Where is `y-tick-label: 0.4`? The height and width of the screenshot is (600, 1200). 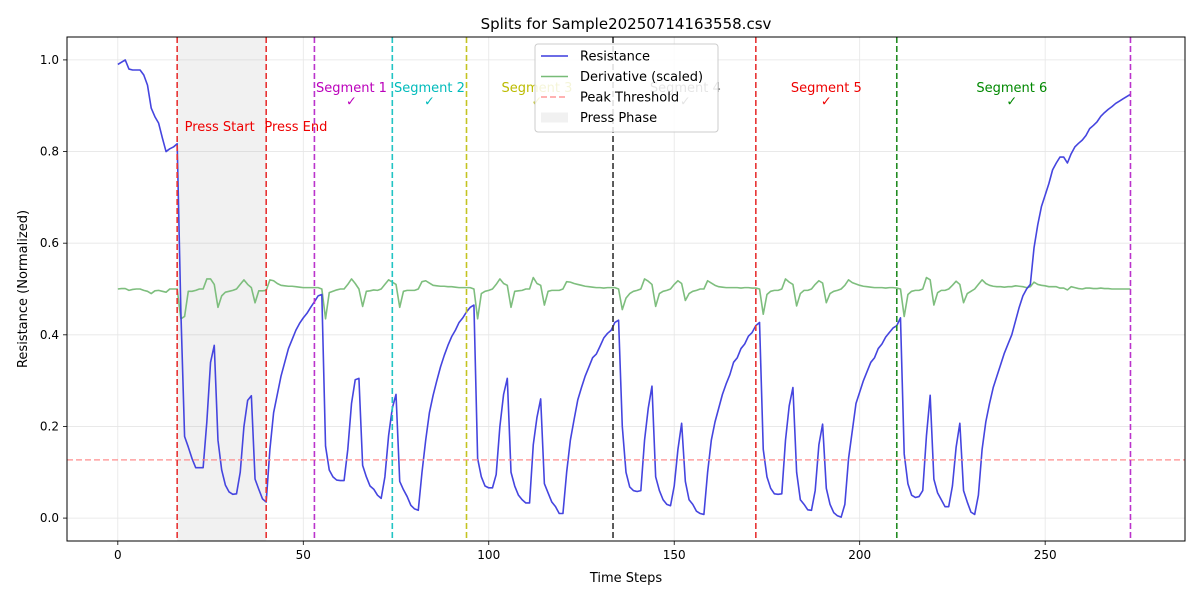 y-tick-label: 0.4 is located at coordinates (49, 335).